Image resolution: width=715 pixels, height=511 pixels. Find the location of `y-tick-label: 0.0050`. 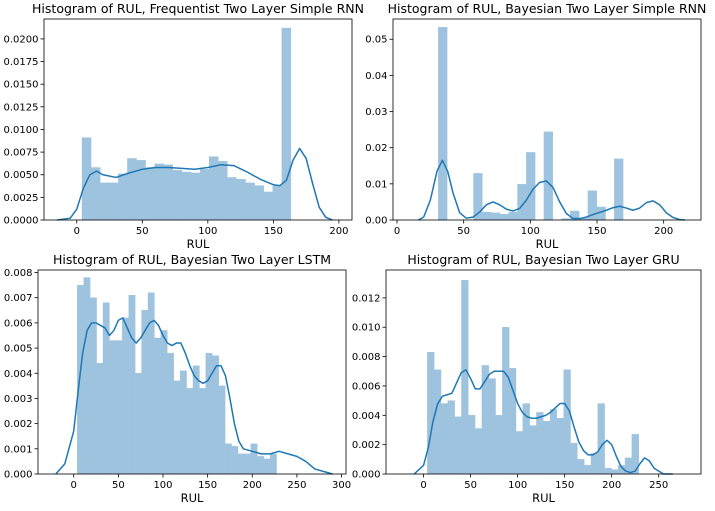

y-tick-label: 0.0050 is located at coordinates (21, 175).